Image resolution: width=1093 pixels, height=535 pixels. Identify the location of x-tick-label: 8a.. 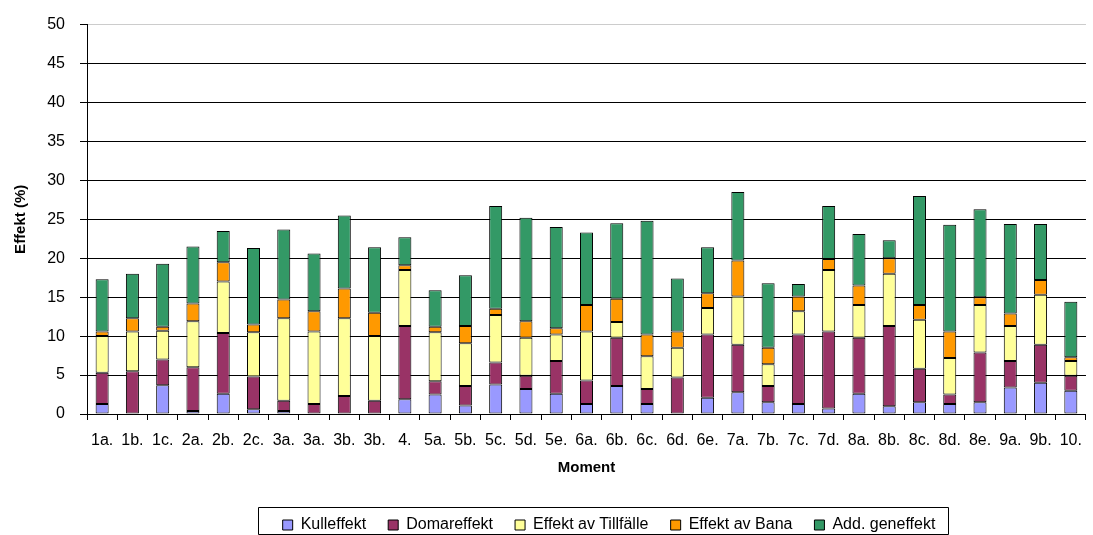
(859, 440).